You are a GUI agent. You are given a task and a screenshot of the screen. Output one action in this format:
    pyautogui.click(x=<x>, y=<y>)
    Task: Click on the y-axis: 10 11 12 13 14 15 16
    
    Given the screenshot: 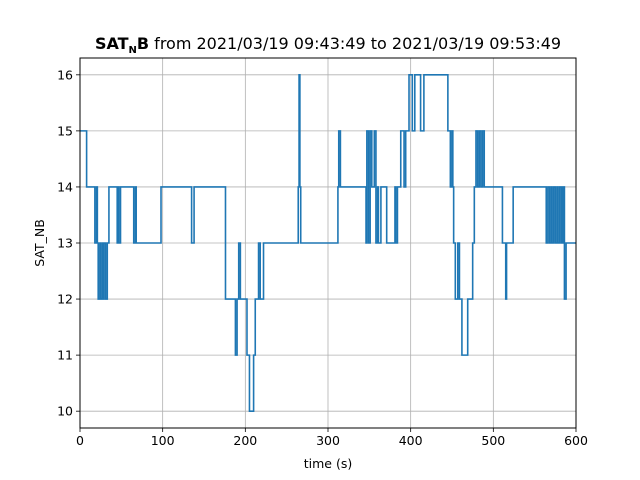 What is the action you would take?
    pyautogui.click(x=68, y=243)
    